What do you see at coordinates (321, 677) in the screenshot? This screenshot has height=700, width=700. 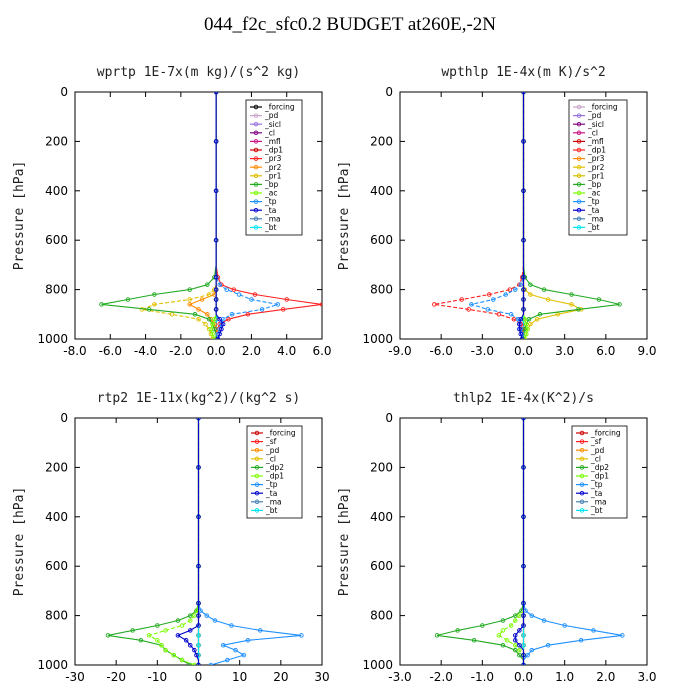 I see `x-tick-label: 30` at bounding box center [321, 677].